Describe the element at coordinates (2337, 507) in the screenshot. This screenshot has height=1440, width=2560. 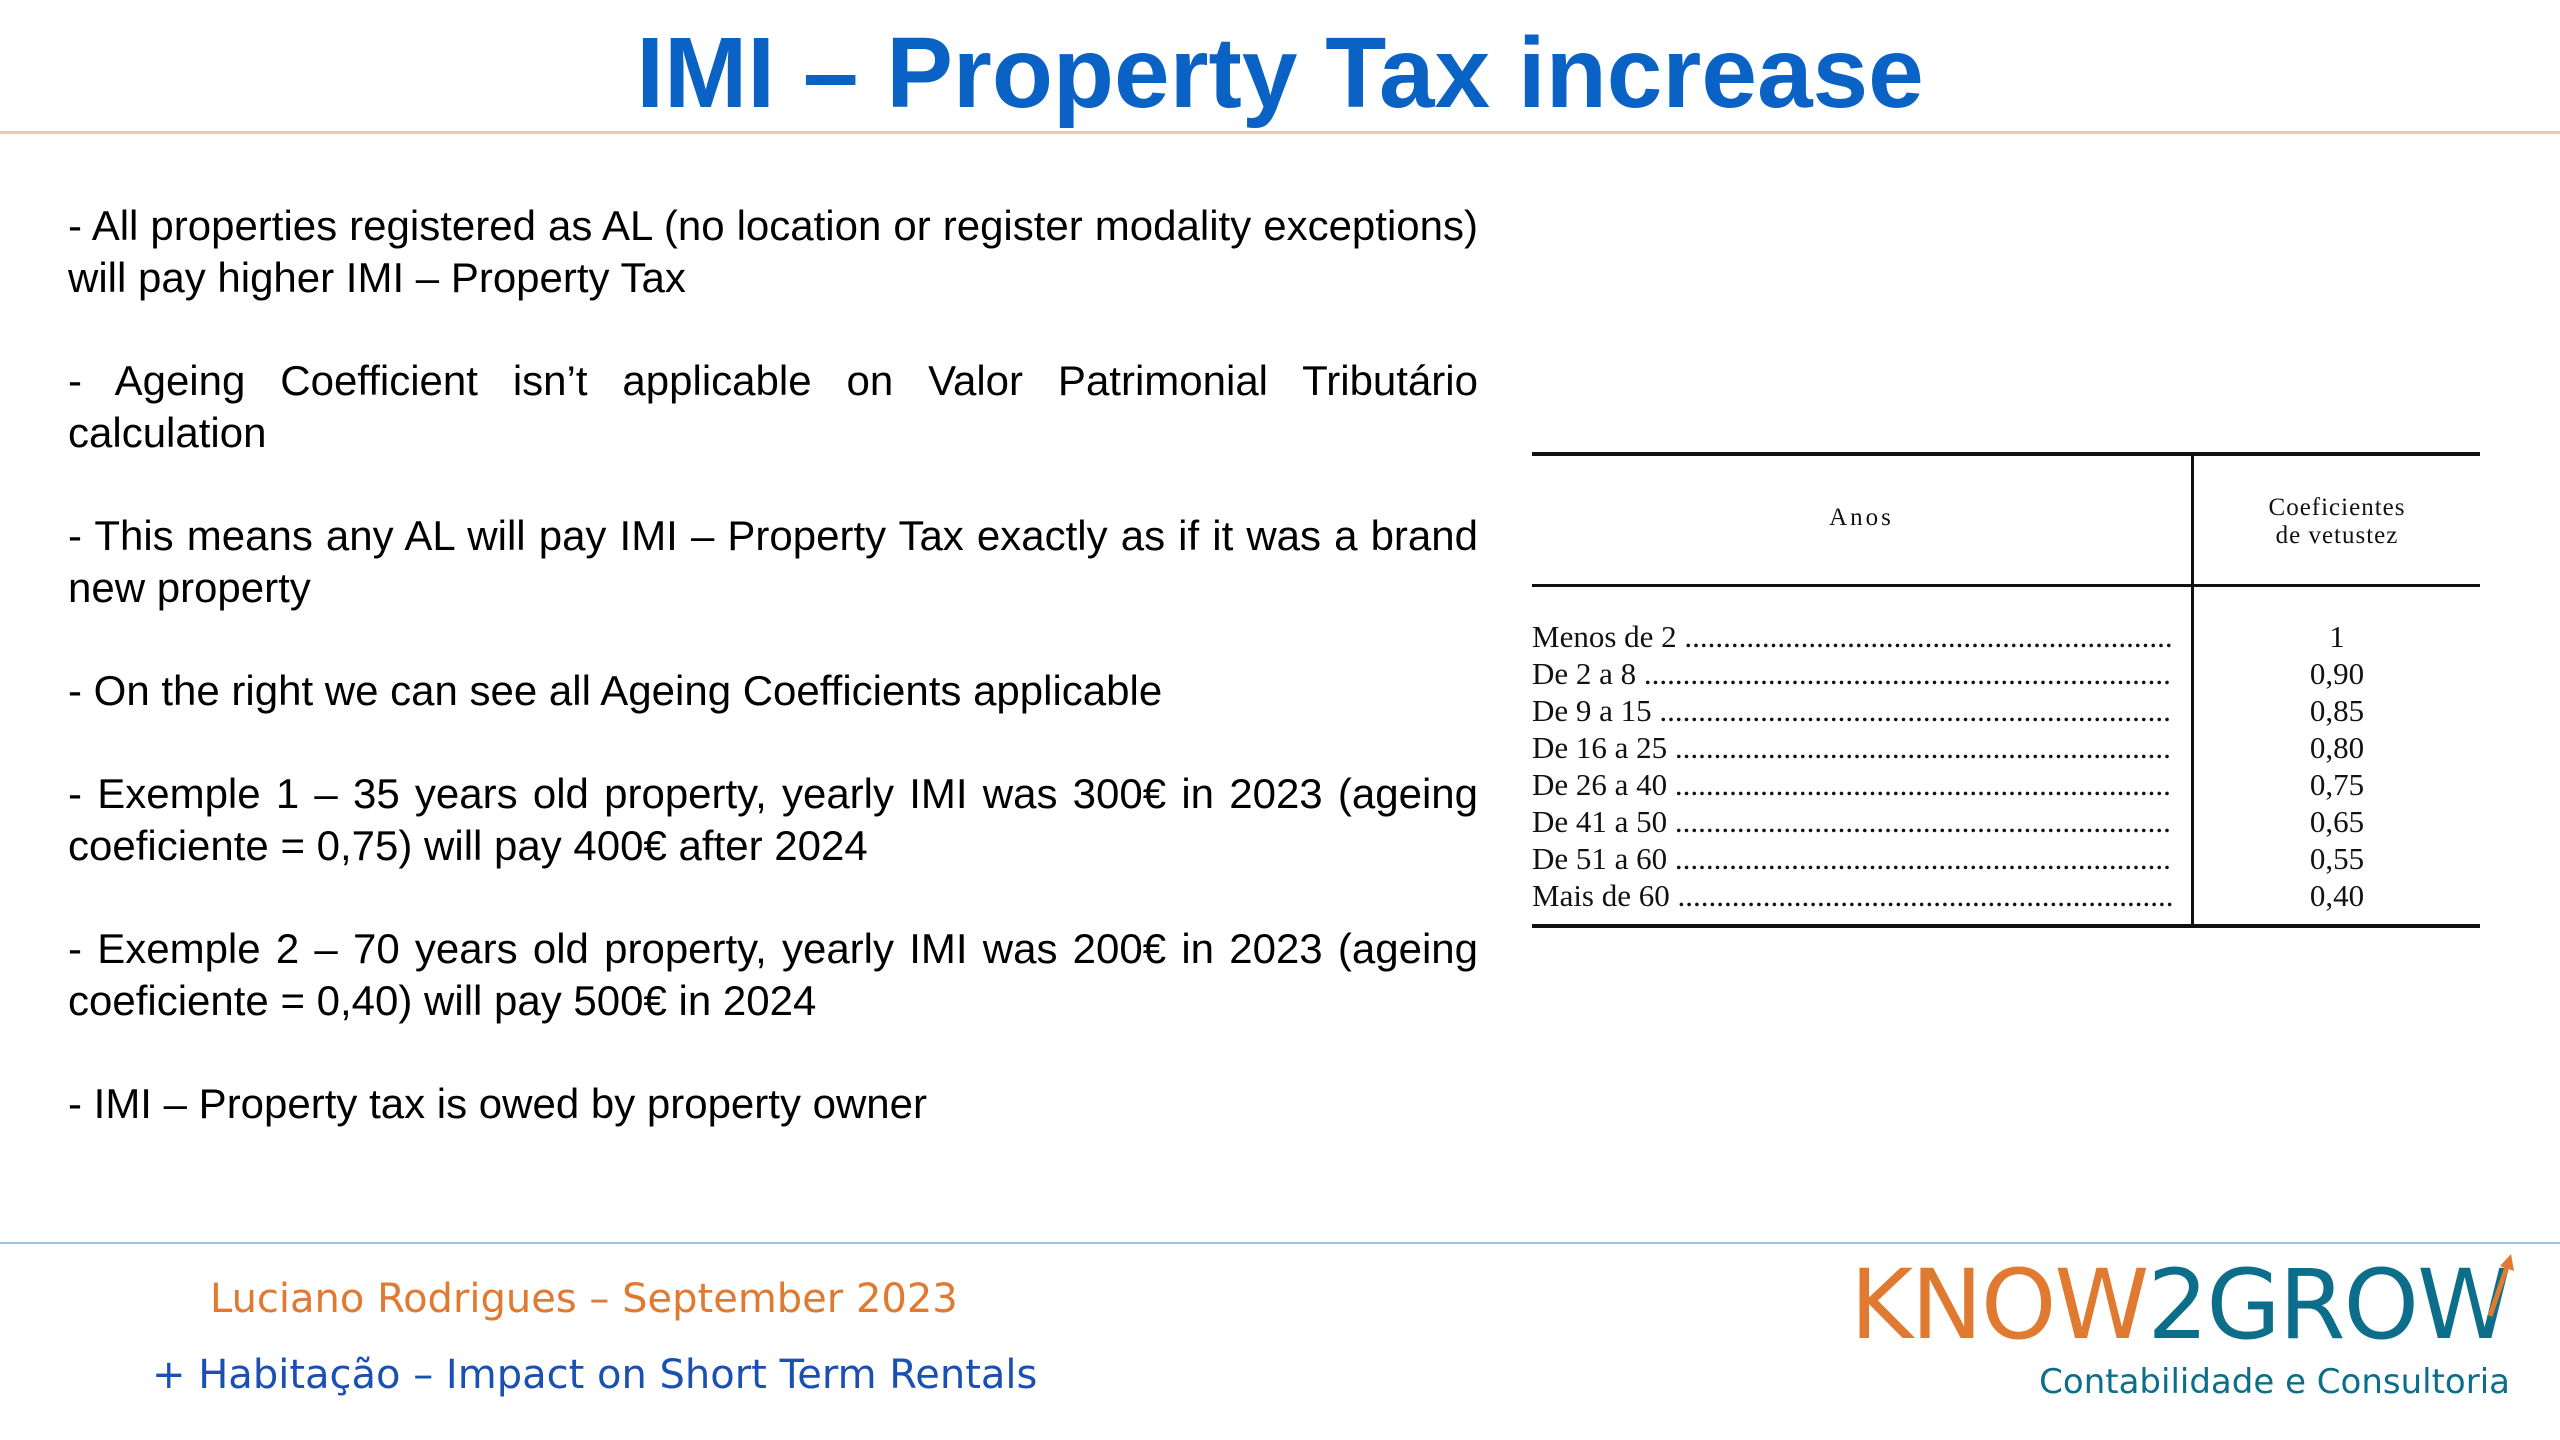
I see `table-header-coef-line1: Coeficientes` at that location.